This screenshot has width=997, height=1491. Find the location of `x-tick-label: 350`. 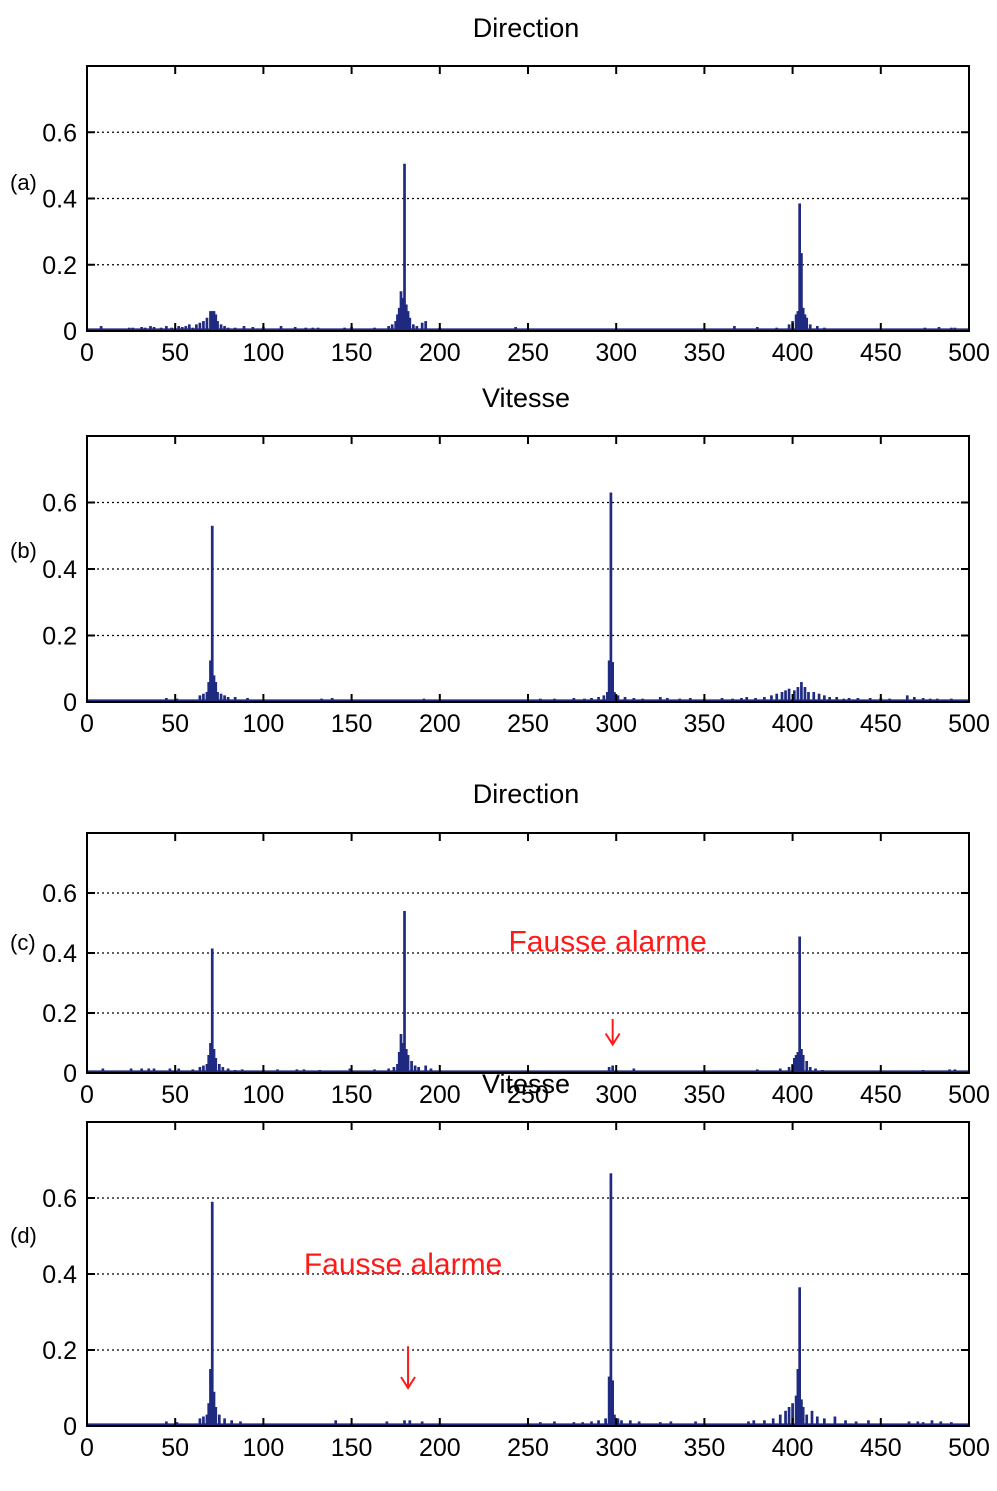

x-tick-label: 350 is located at coordinates (705, 724).